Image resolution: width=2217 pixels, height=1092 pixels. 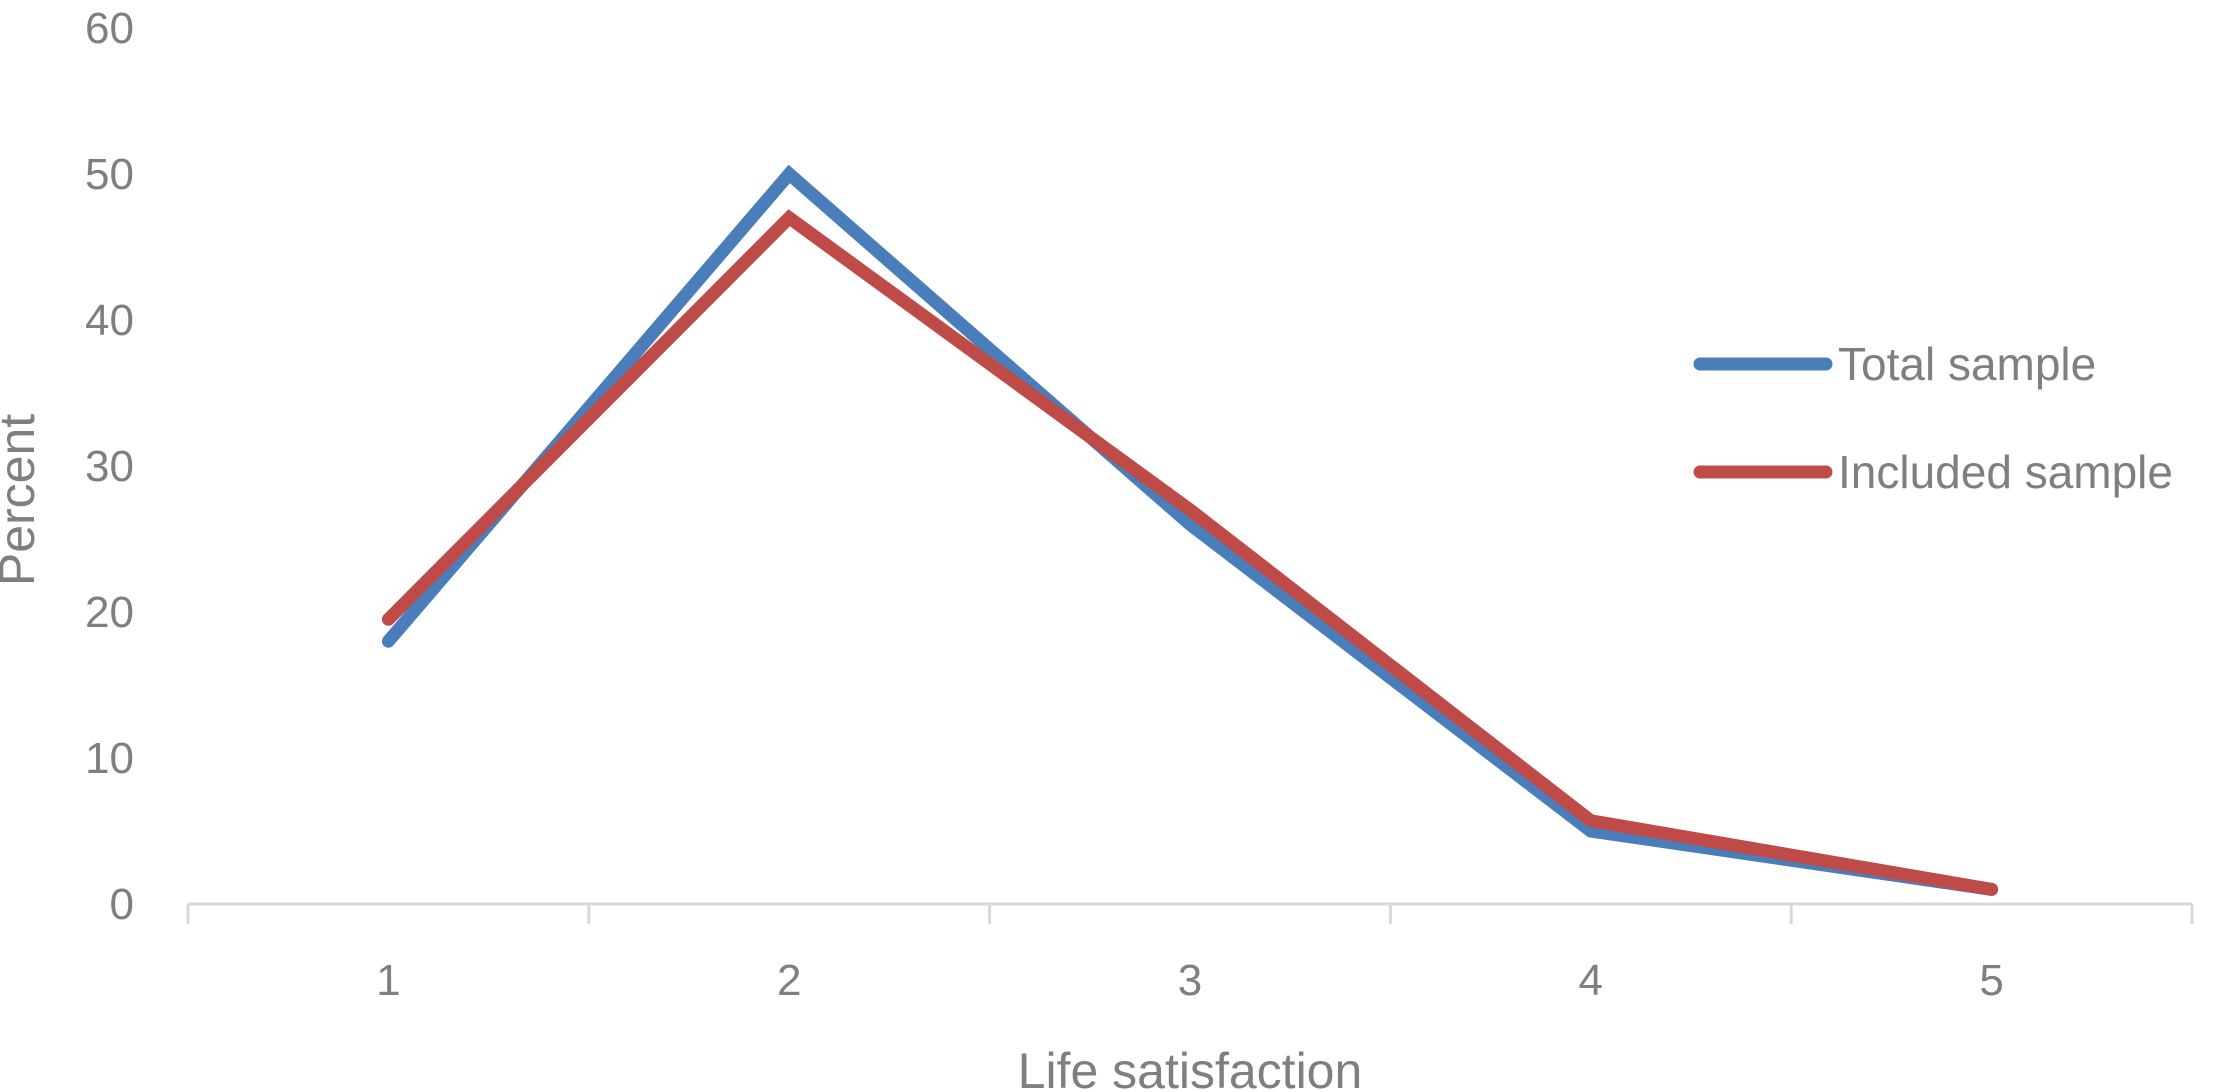 I want to click on y-tick-label: 60, so click(x=109, y=28).